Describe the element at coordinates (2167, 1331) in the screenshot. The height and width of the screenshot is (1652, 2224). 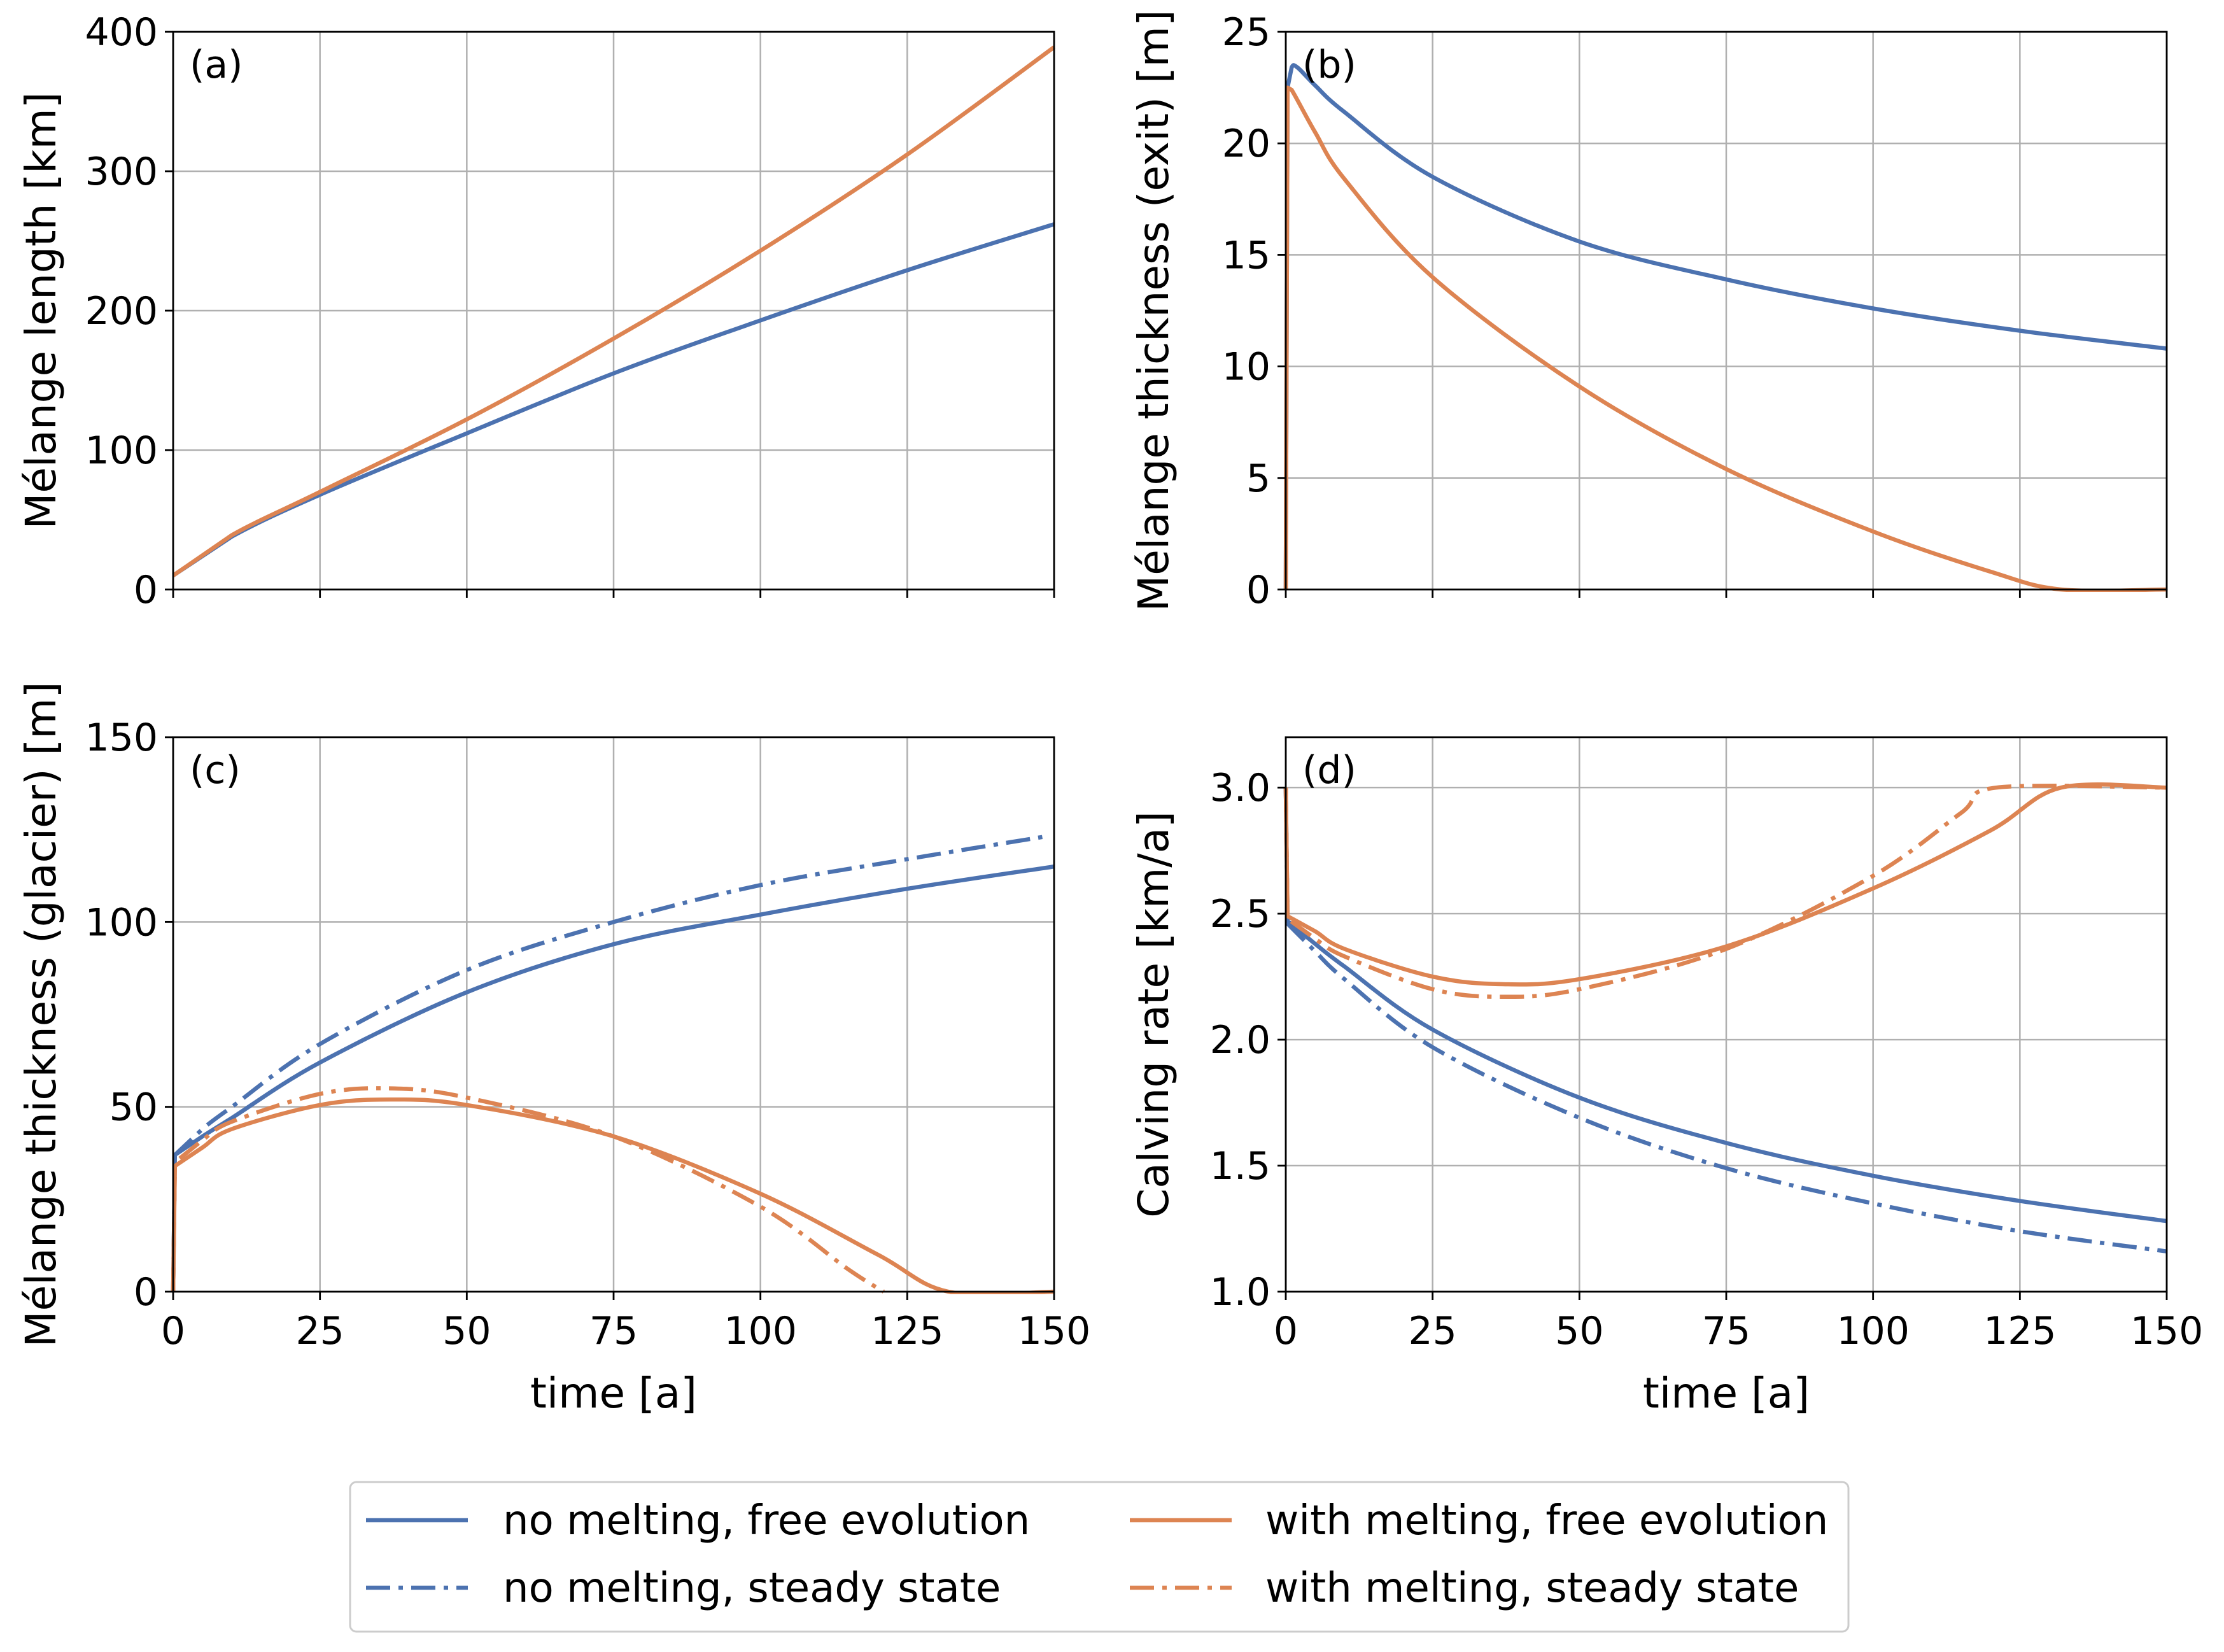
I see `panel-d-xtick-label: 150` at that location.